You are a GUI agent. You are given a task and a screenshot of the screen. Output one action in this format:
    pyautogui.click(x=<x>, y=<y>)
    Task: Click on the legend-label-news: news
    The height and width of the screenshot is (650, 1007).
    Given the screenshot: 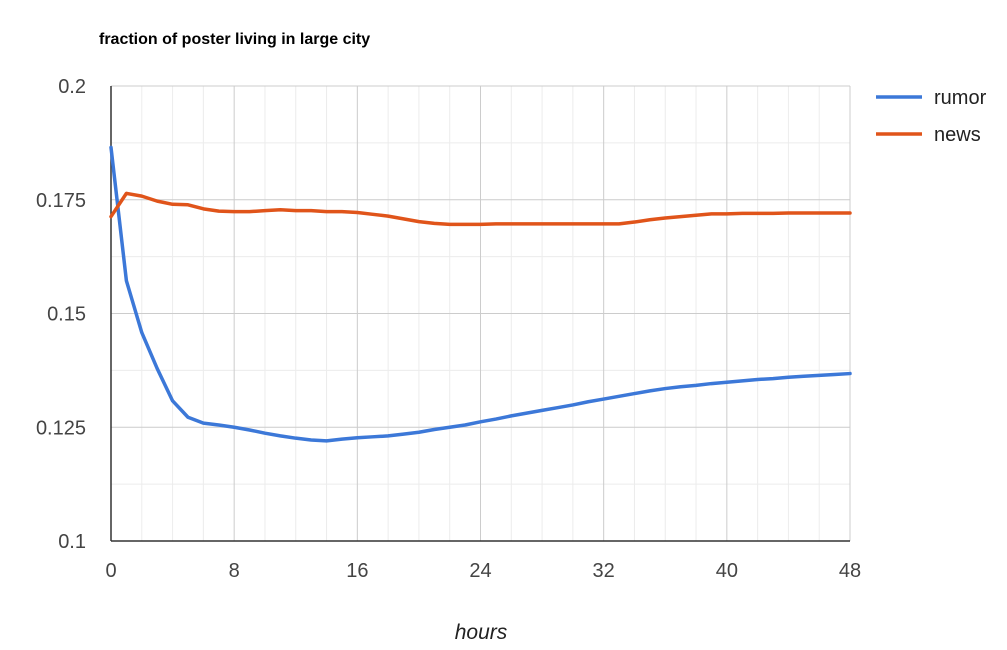 What is the action you would take?
    pyautogui.click(x=957, y=135)
    